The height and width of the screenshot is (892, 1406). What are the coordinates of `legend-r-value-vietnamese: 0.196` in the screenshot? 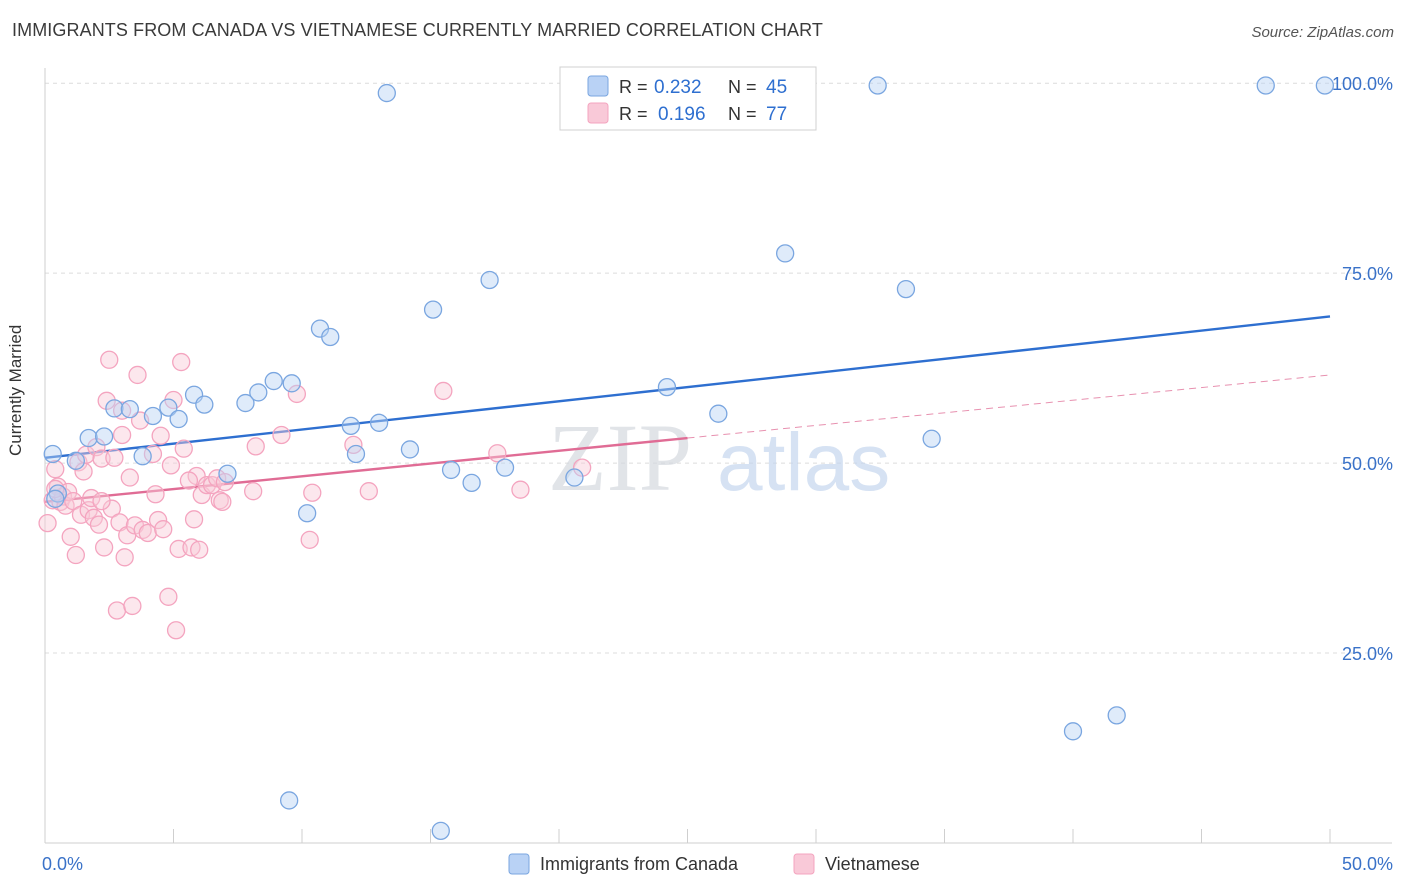 It's located at (682, 114).